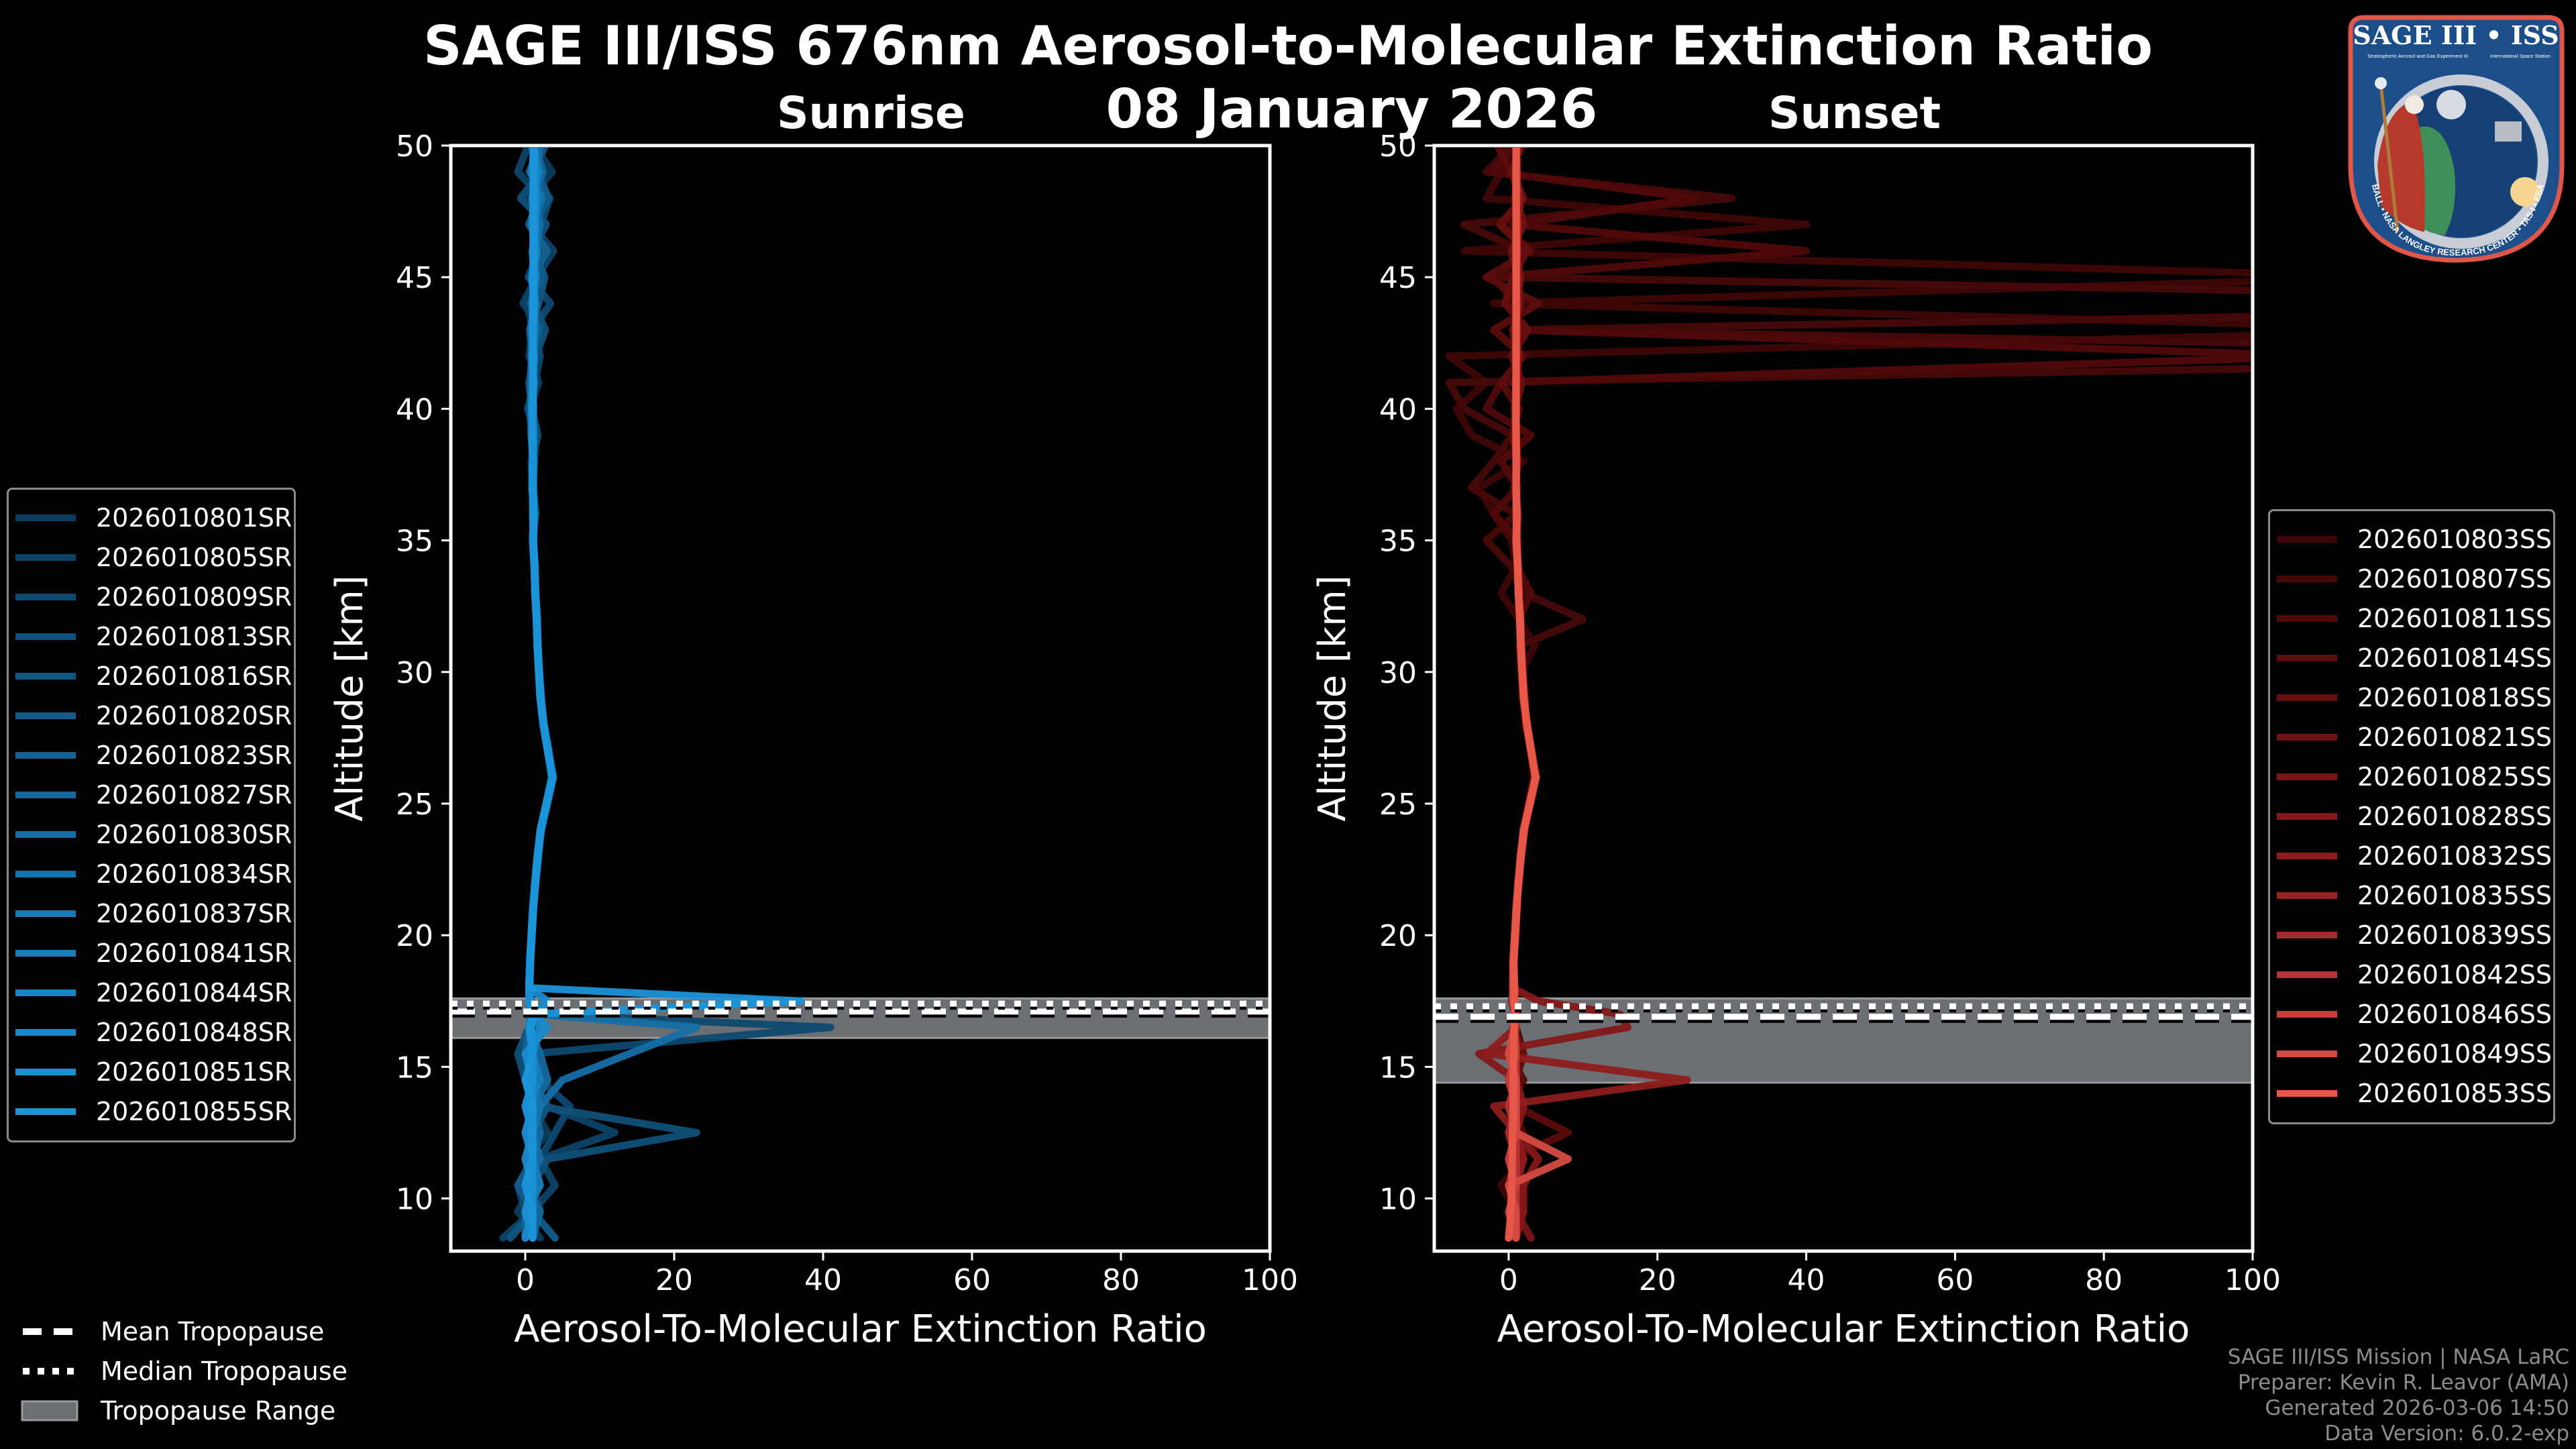  Describe the element at coordinates (2455, 658) in the screenshot. I see `legend-label: 2026010814SS` at that location.